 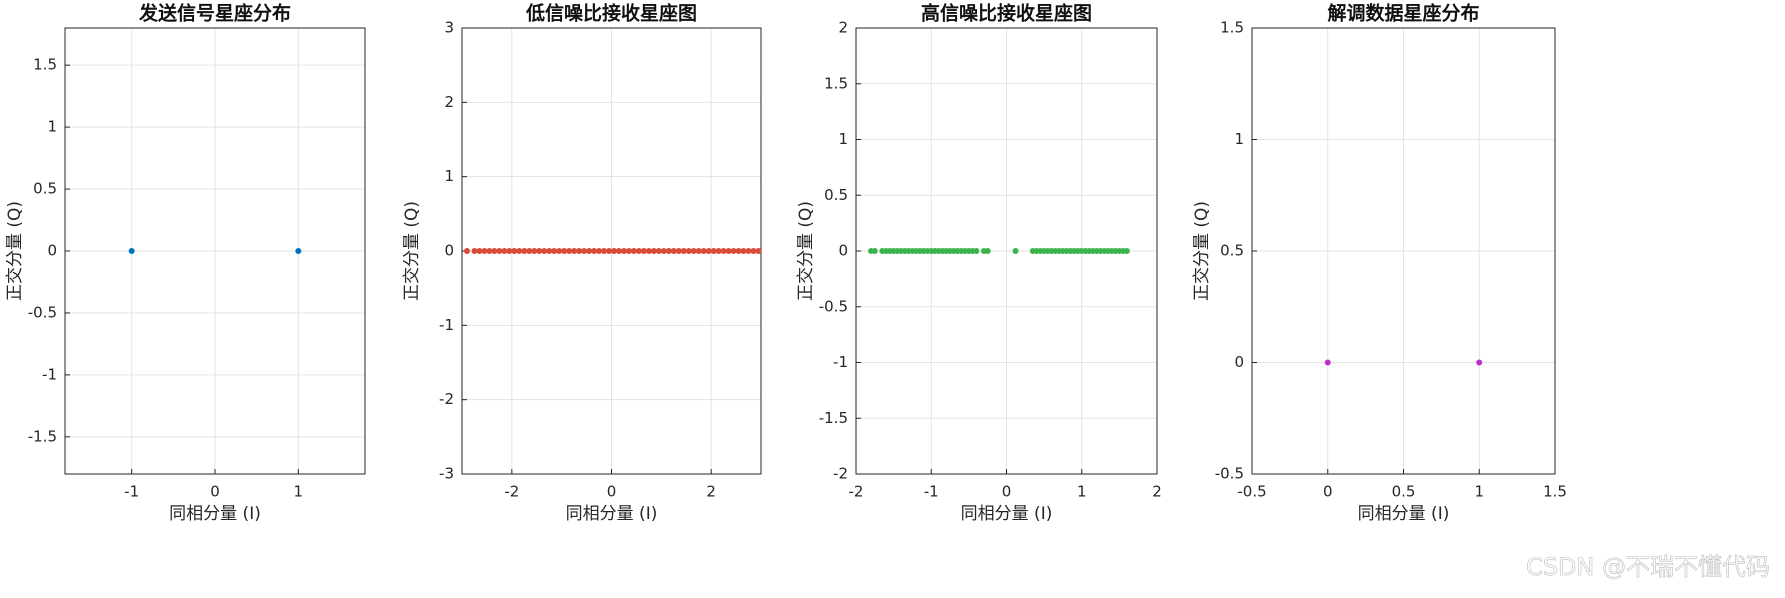 What do you see at coordinates (1232, 28) in the screenshot?
I see `y-tick-label: 1.5` at bounding box center [1232, 28].